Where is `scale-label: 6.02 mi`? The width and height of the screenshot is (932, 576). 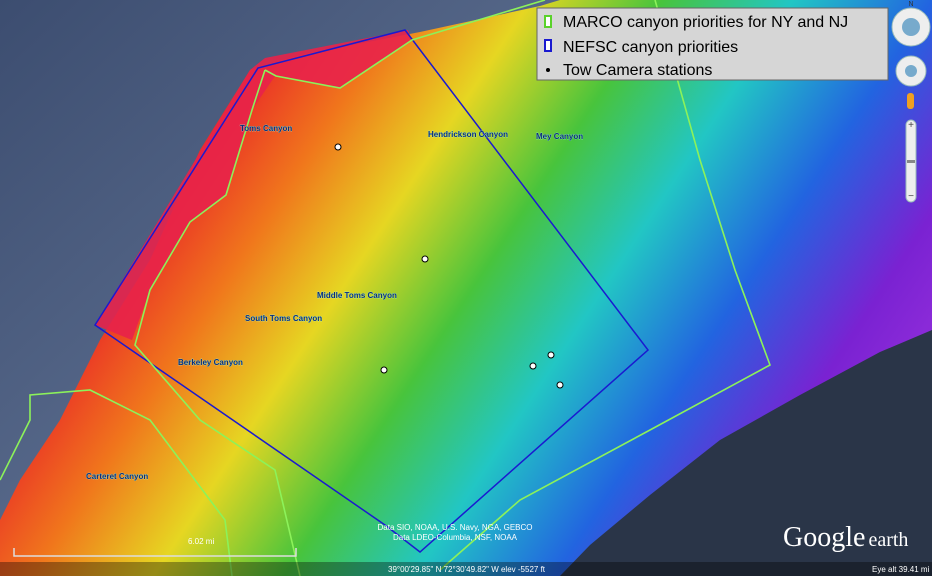
scale-label: 6.02 mi is located at coordinates (201, 541).